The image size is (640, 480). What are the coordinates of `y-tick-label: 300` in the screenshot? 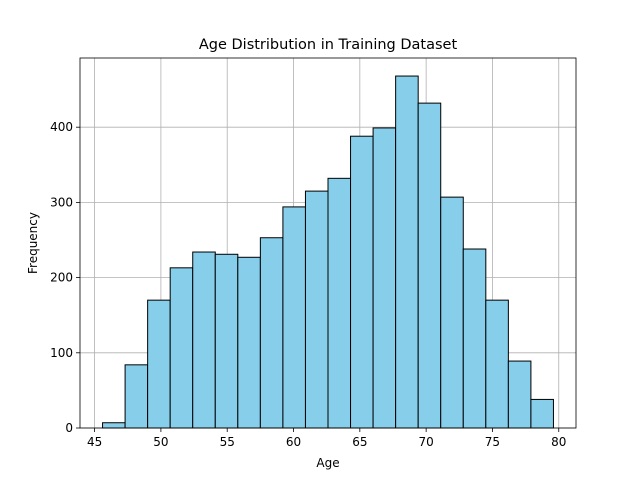 It's located at (61, 202).